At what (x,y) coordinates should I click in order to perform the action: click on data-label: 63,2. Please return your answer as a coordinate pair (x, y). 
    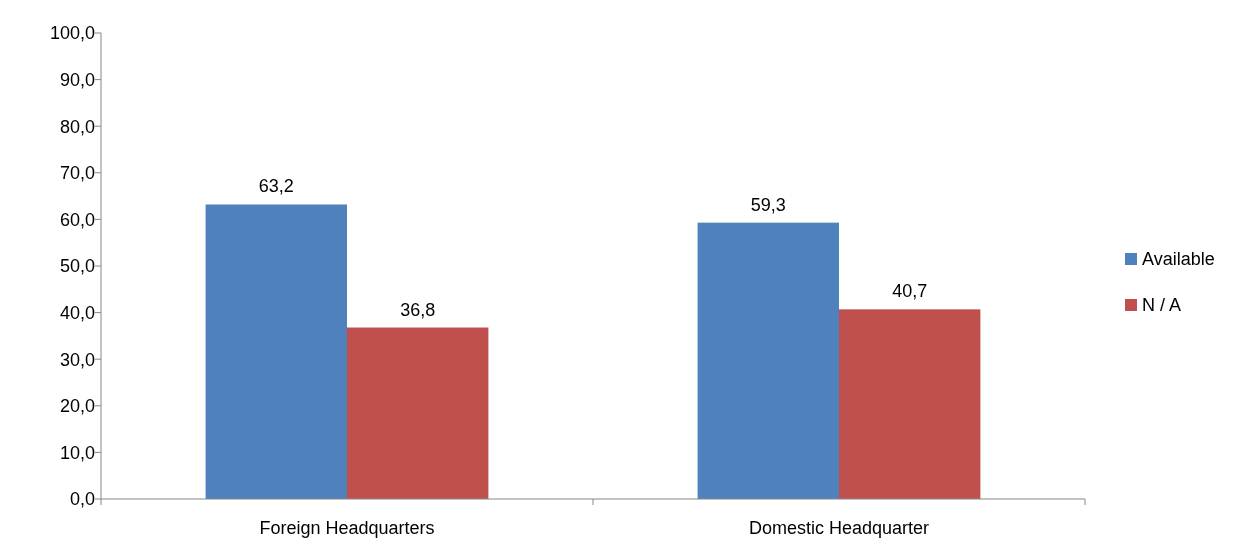
    Looking at the image, I should click on (276, 186).